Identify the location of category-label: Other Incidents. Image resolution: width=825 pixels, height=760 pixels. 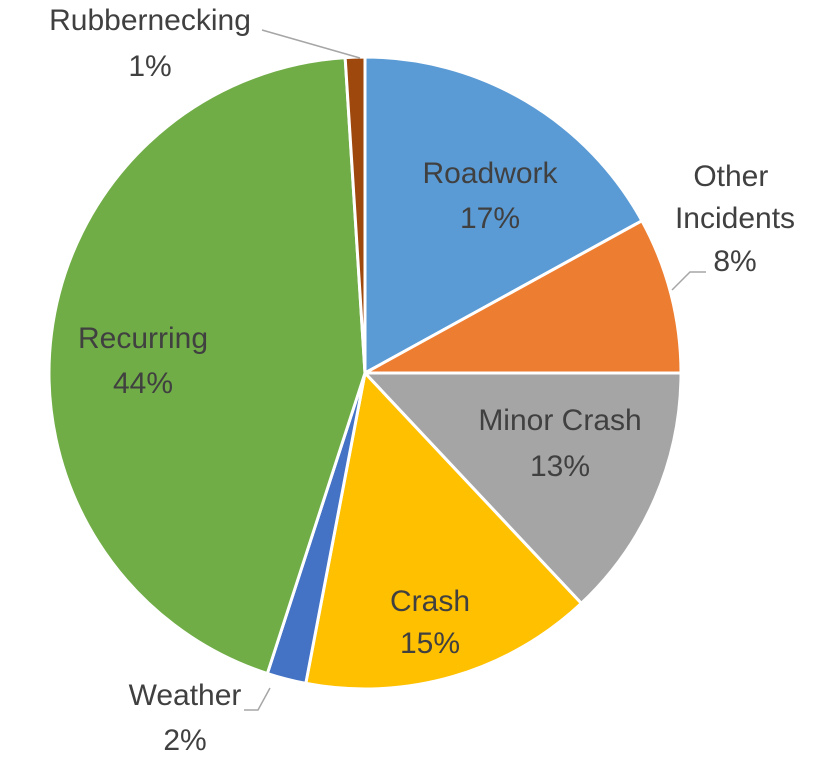
(735, 197).